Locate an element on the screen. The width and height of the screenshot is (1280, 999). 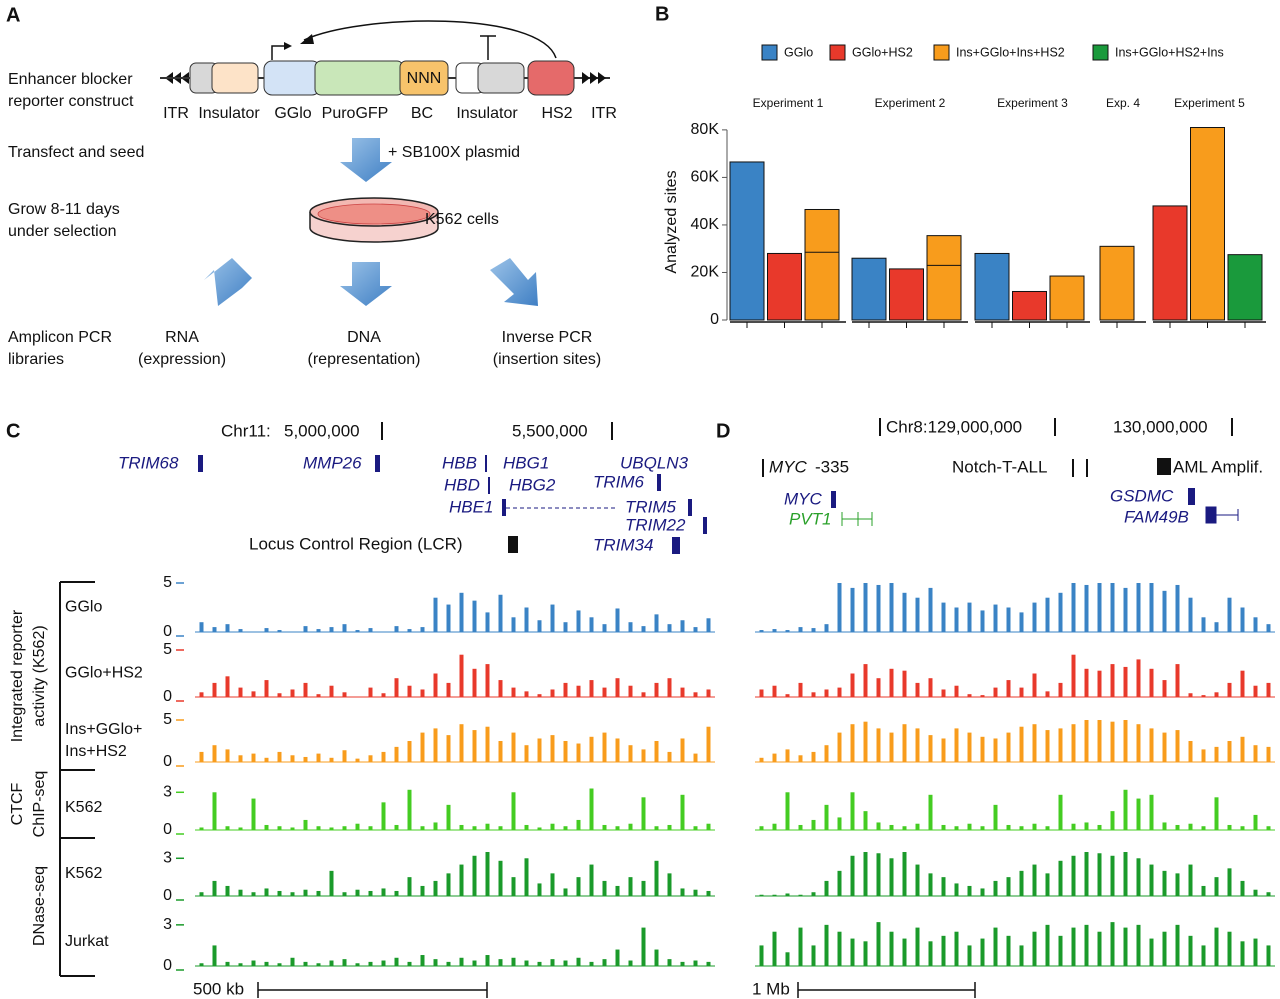
arrow is located at coordinates (514, 282).